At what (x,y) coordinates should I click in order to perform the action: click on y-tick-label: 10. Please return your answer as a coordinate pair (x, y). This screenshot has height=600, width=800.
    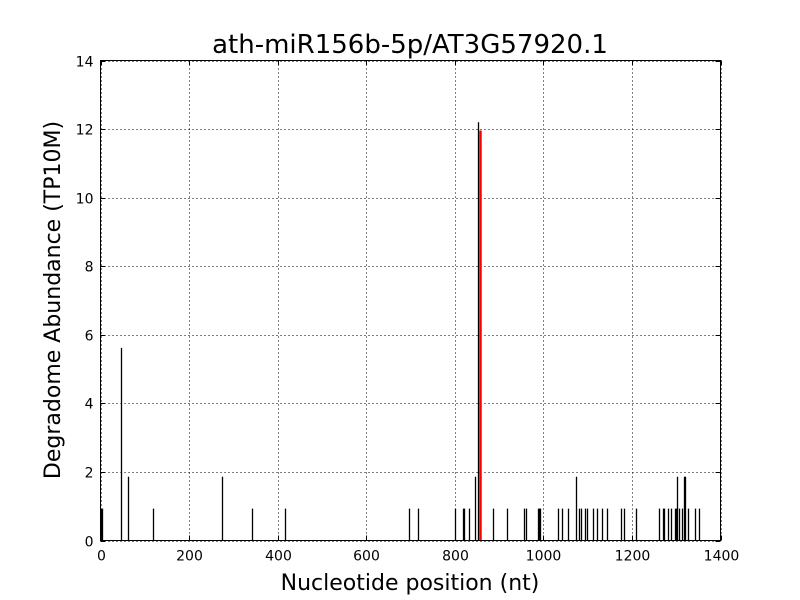
    Looking at the image, I should click on (85, 200).